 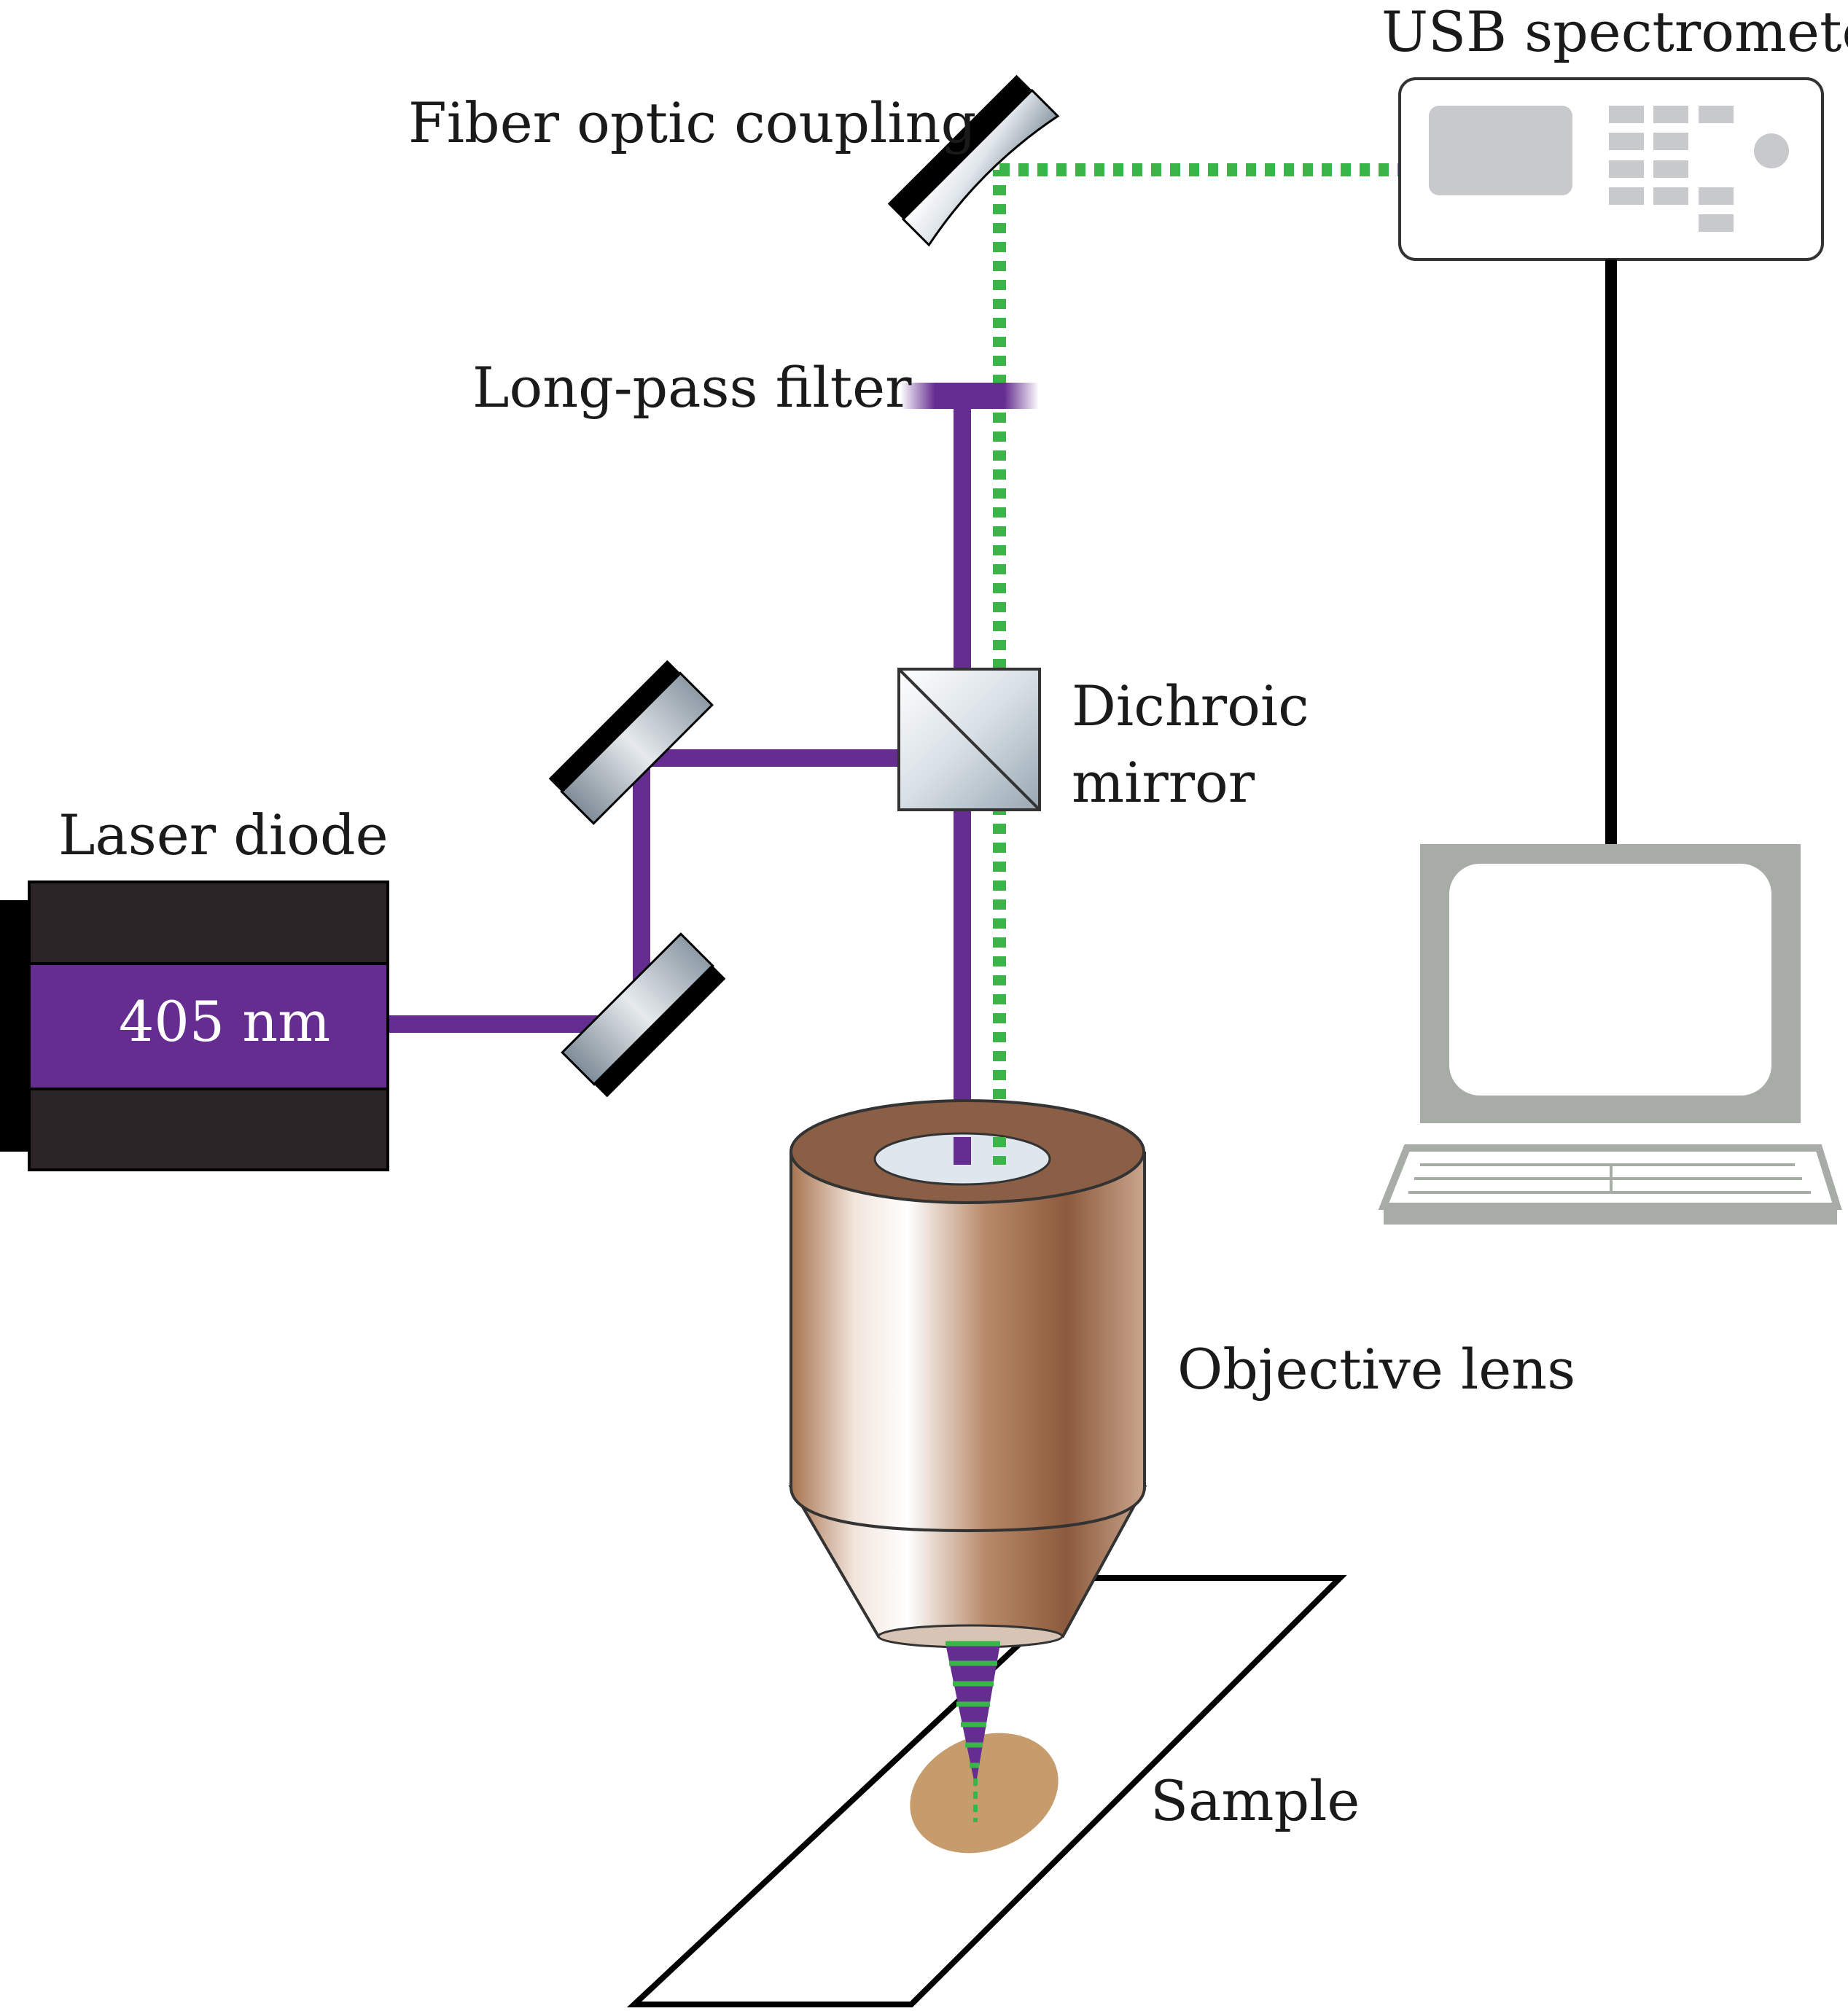 What do you see at coordinates (967, 1374) in the screenshot?
I see `objective-lens` at bounding box center [967, 1374].